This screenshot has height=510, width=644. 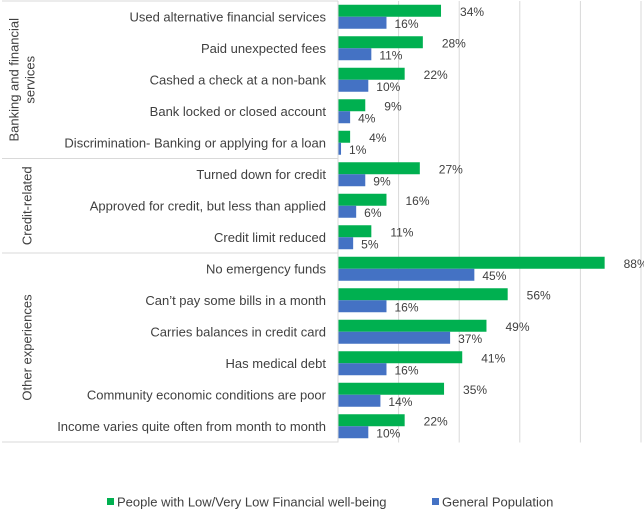 I want to click on data-label: 5%, so click(x=370, y=244).